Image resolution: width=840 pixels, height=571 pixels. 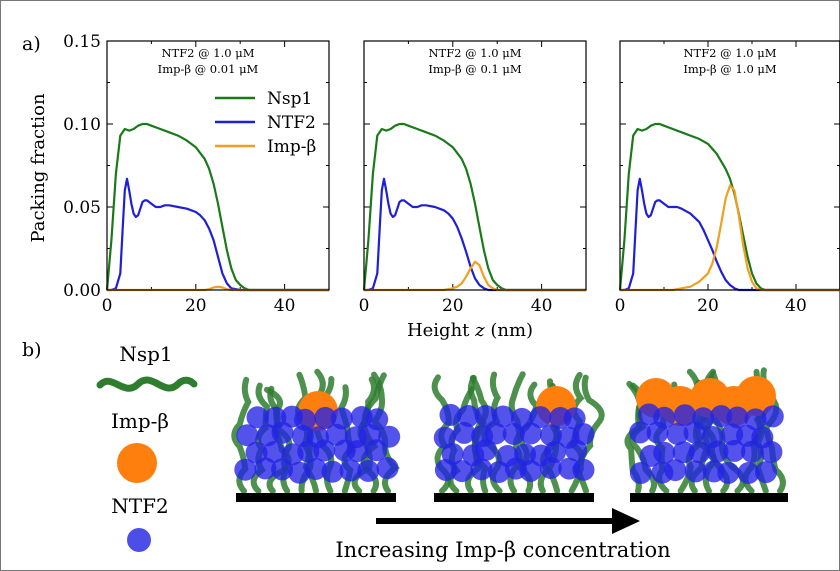 I want to click on legend-label-ntf2: NTF2, so click(x=139, y=506).